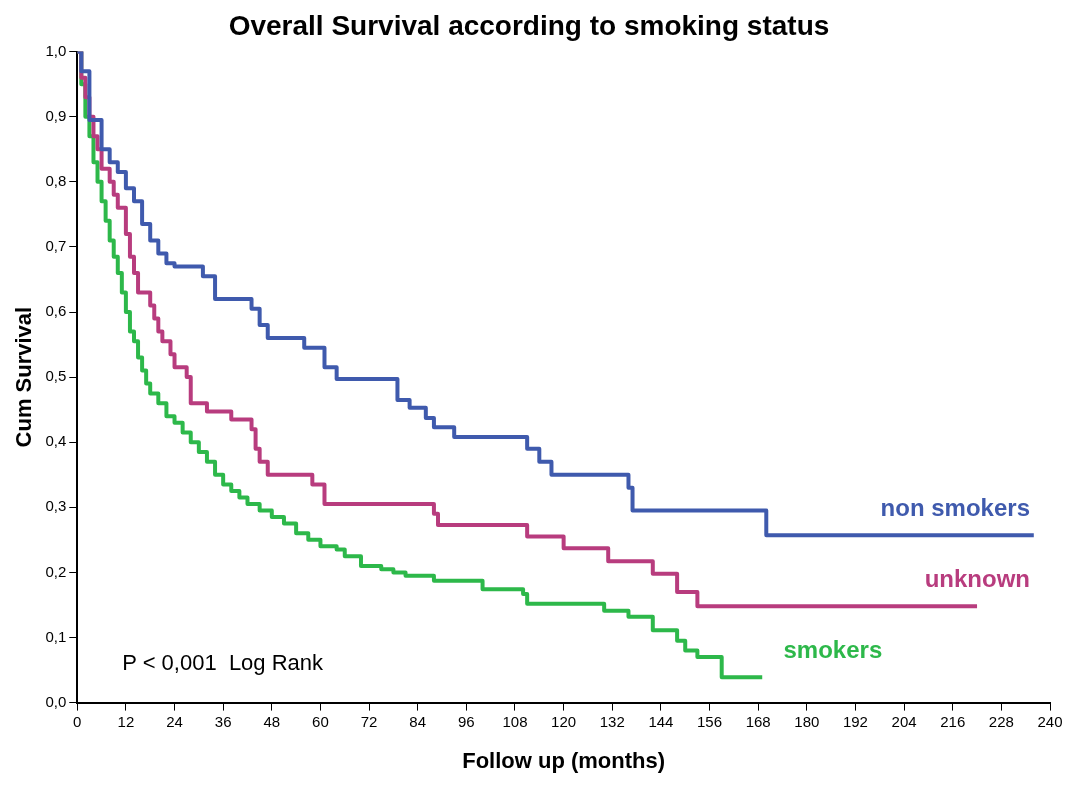 Image resolution: width=1080 pixels, height=787 pixels. I want to click on annotation: P < 0,001 Log Rank, so click(223, 662).